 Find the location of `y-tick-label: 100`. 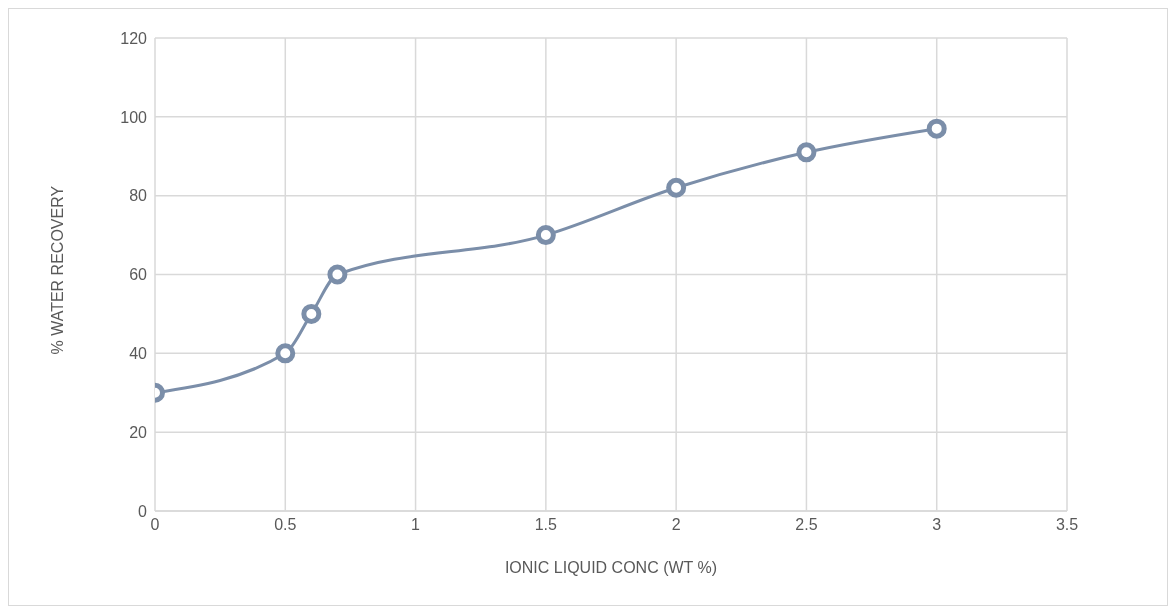

y-tick-label: 100 is located at coordinates (134, 117).